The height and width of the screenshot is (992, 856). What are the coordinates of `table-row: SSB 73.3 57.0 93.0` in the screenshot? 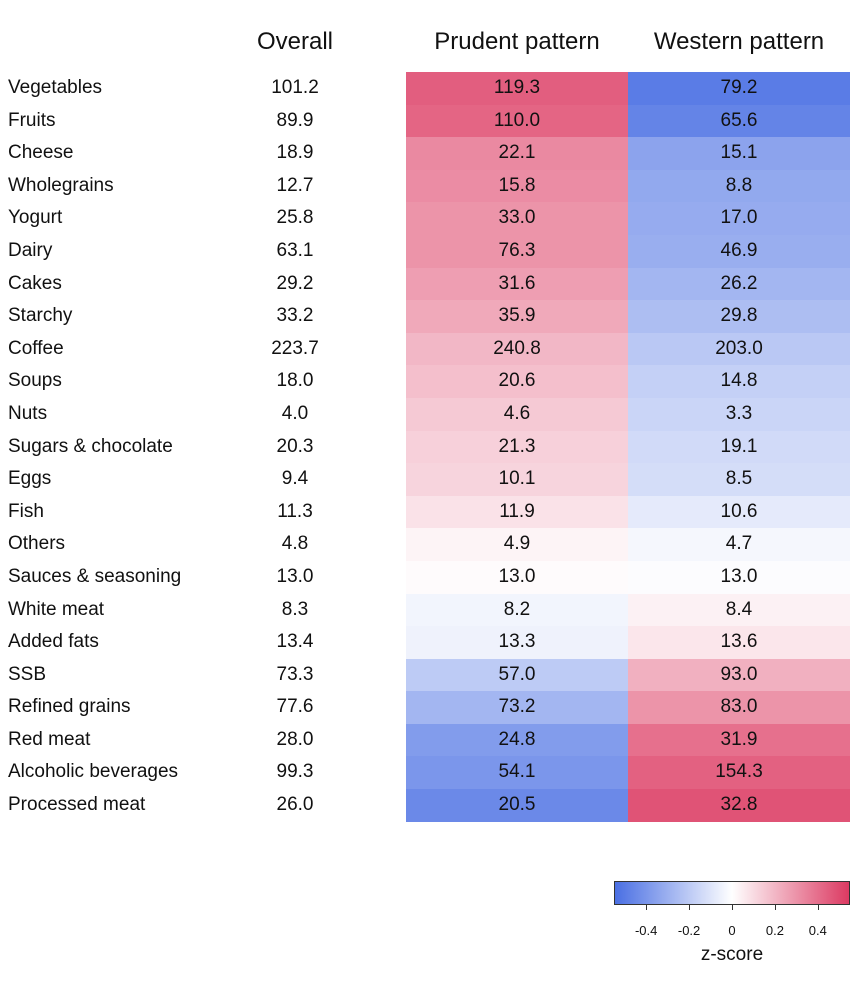 It's located at (428, 675).